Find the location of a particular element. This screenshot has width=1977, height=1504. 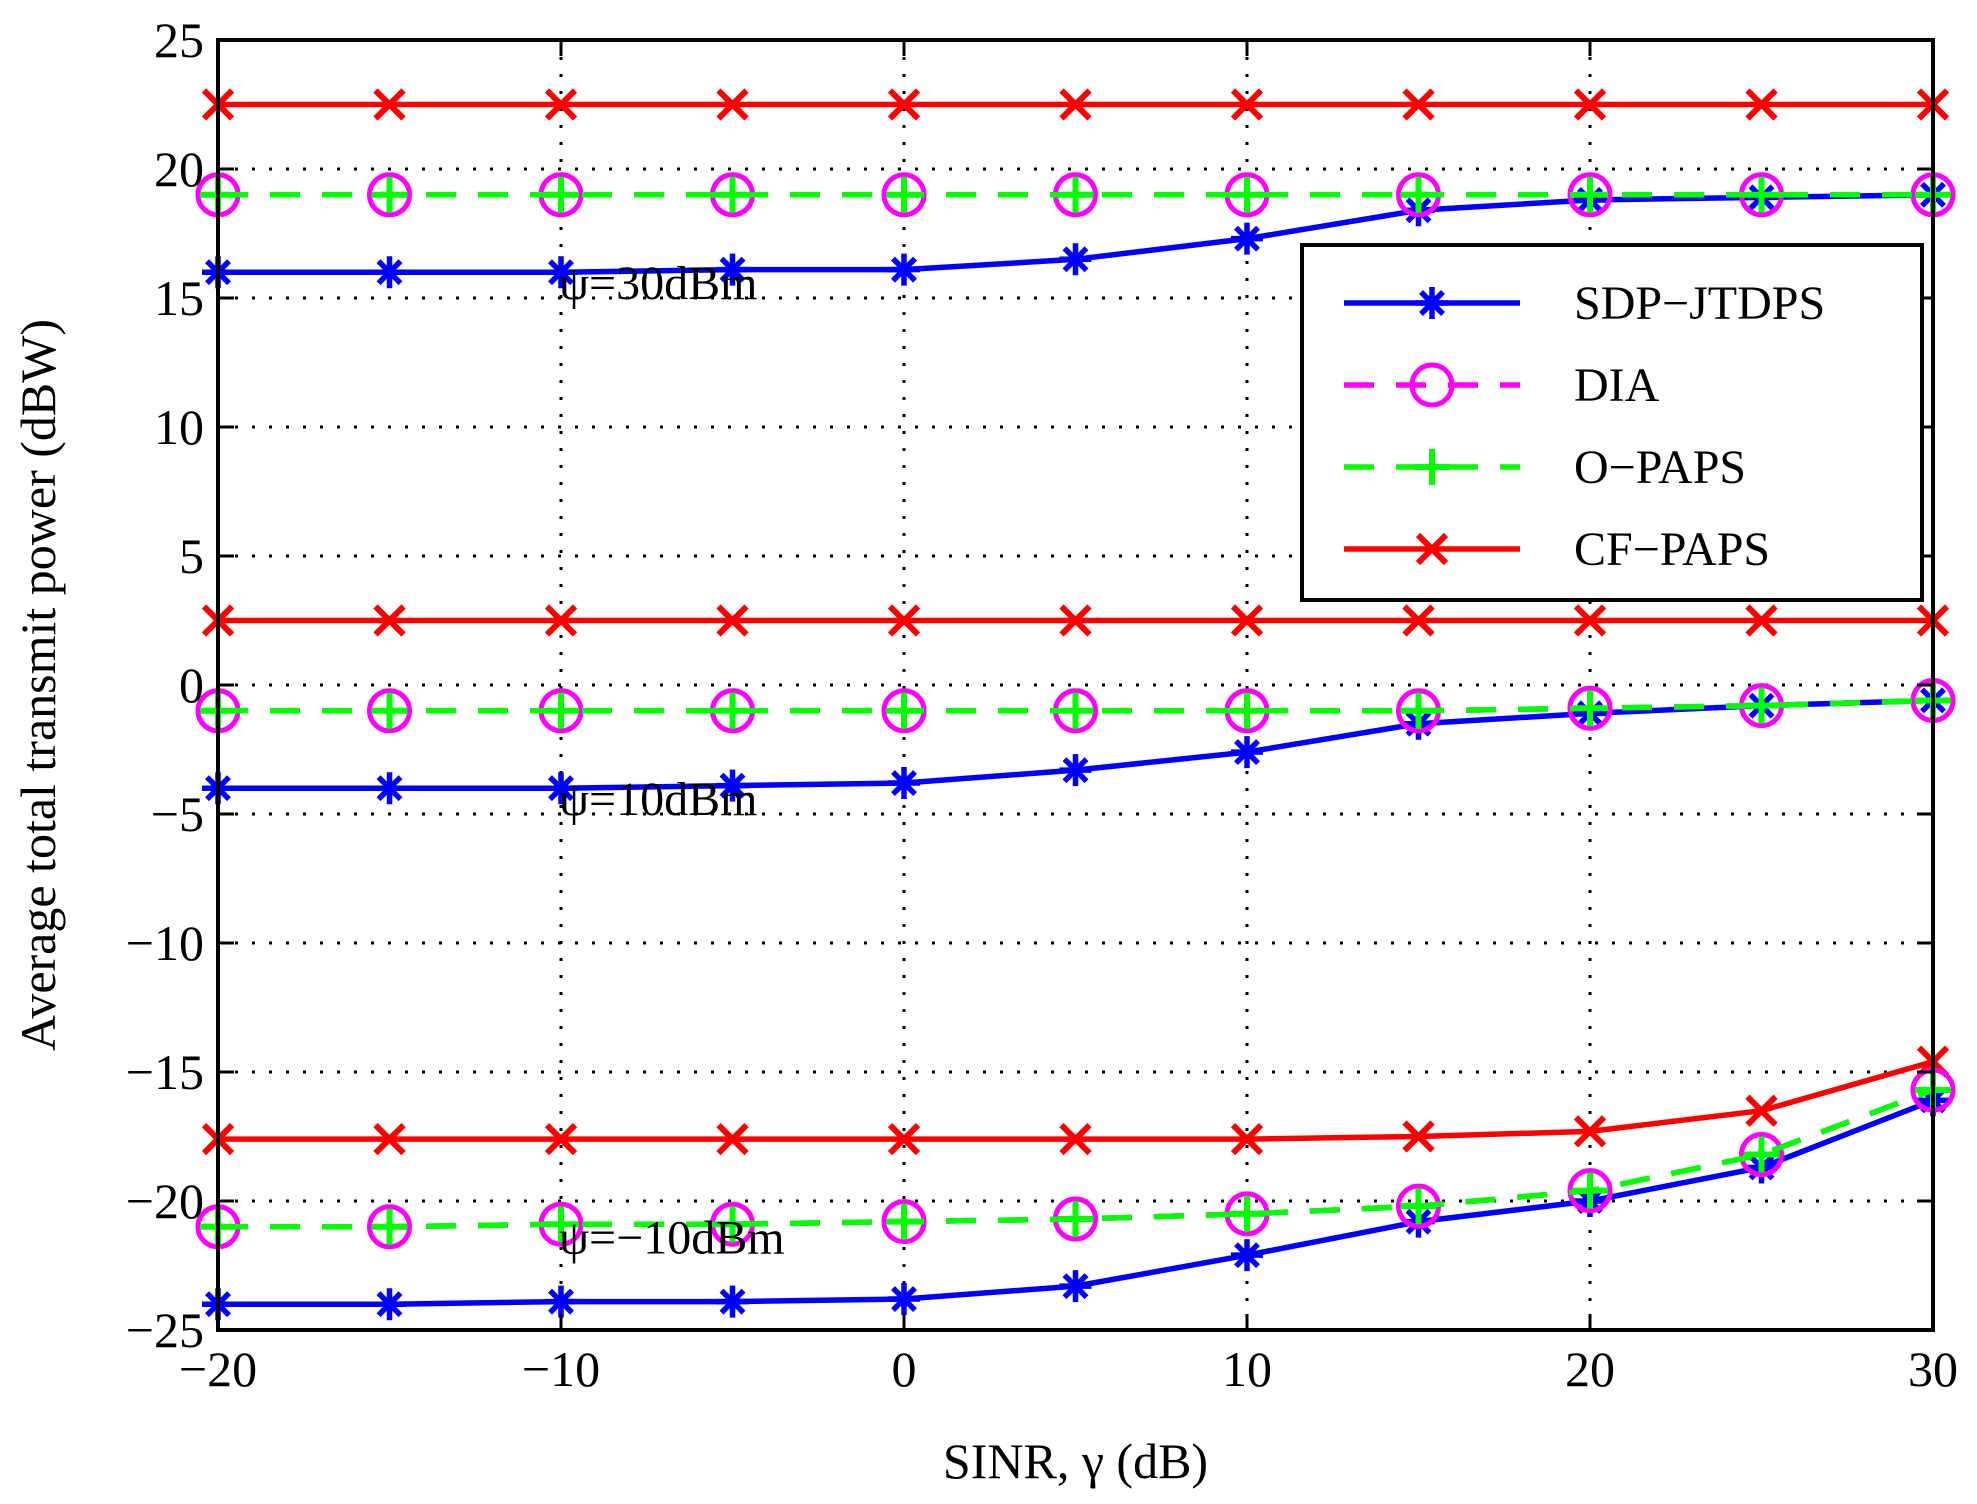

series-cfpaps is located at coordinates (1075, 620).